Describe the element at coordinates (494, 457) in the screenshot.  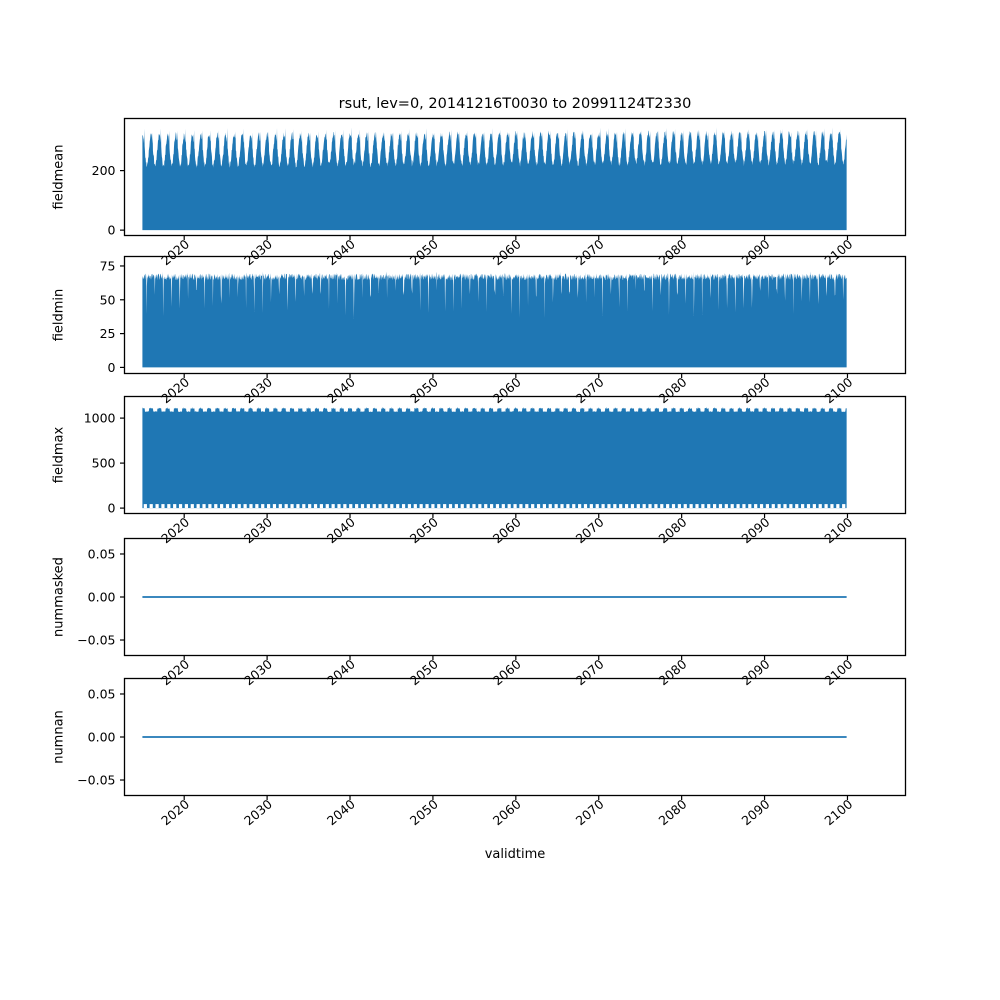
I see `series-area-fieldmax` at that location.